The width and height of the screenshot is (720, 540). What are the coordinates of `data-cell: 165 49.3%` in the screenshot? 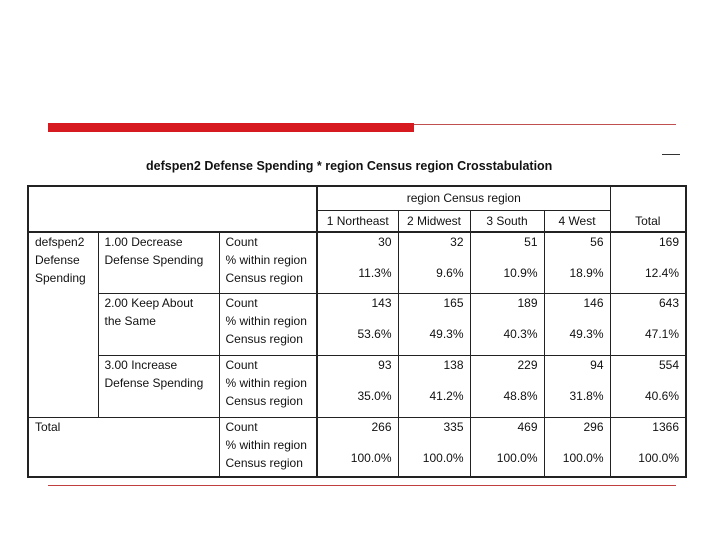 It's located at (433, 323).